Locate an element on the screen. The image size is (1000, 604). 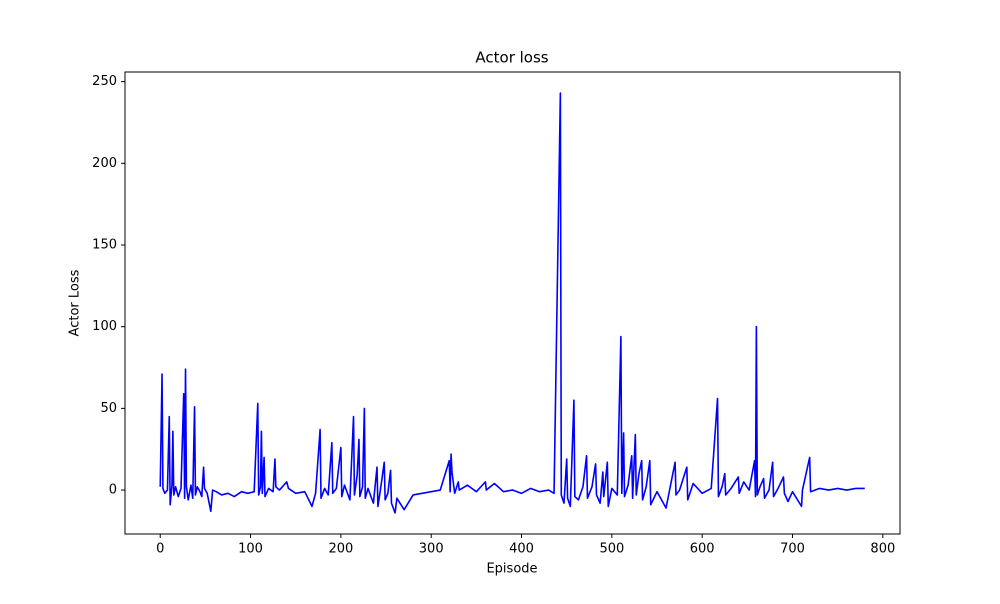
x-tick-label: 100 is located at coordinates (250, 549).